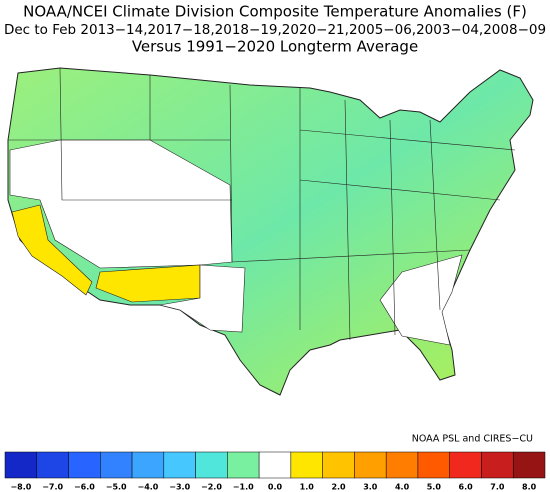 This screenshot has width=550, height=492. What do you see at coordinates (402, 487) in the screenshot?
I see `colorbar-label: 4.0` at bounding box center [402, 487].